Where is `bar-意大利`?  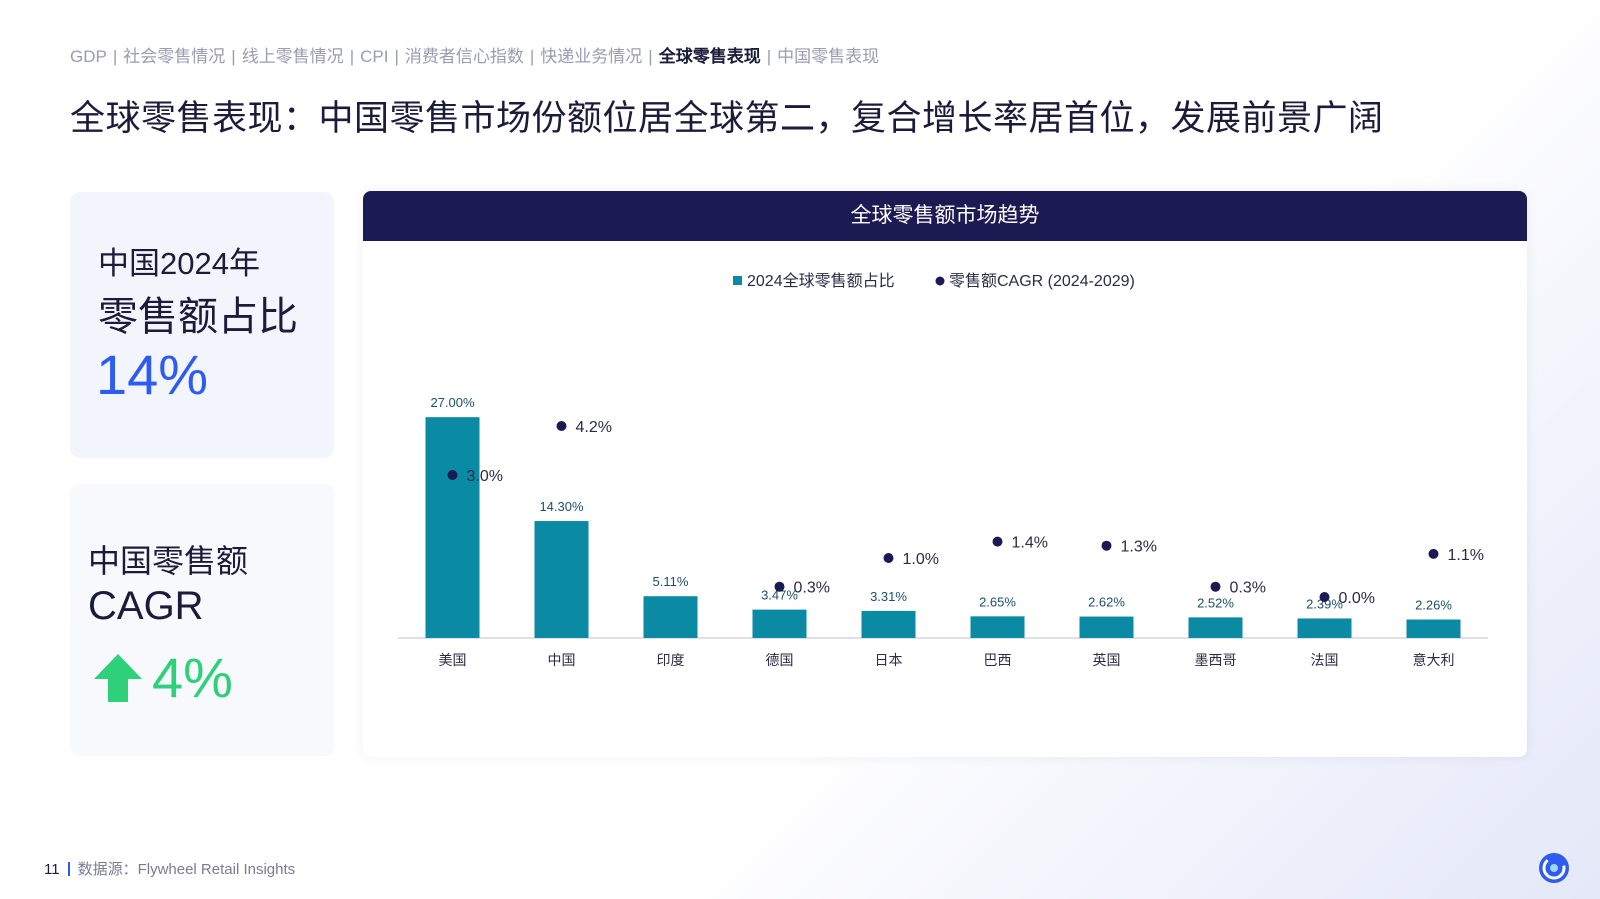 bar-意大利 is located at coordinates (1433, 628).